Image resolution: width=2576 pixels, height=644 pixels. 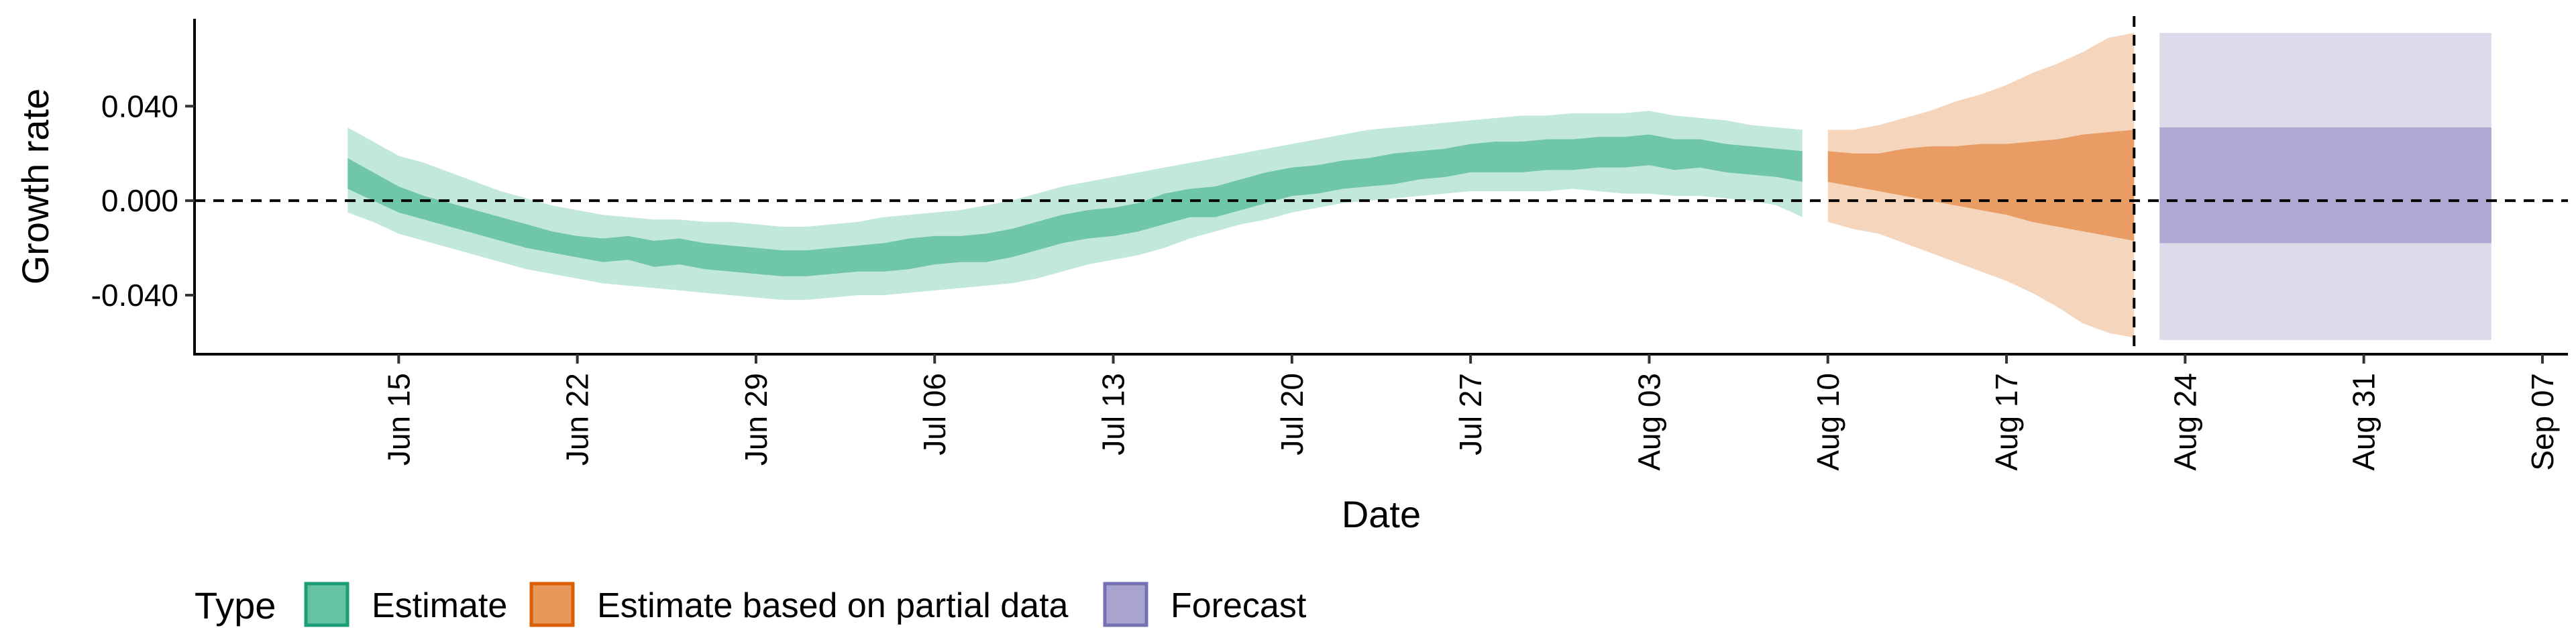 I want to click on legend-item-estimate-based-on-partial-data: Estimate based on partial data, so click(x=799, y=604).